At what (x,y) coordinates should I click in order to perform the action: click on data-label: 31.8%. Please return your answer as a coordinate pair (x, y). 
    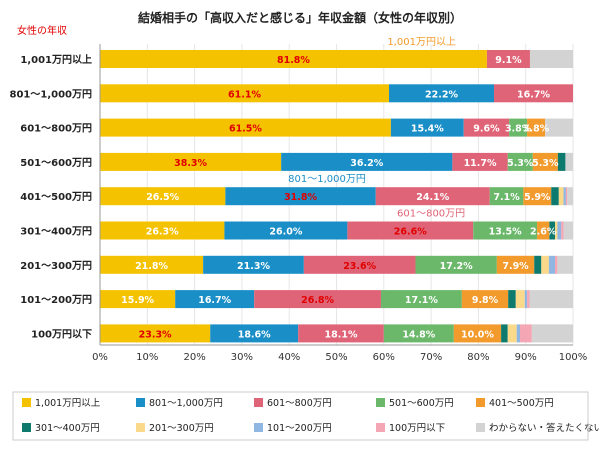
    Looking at the image, I should click on (300, 197).